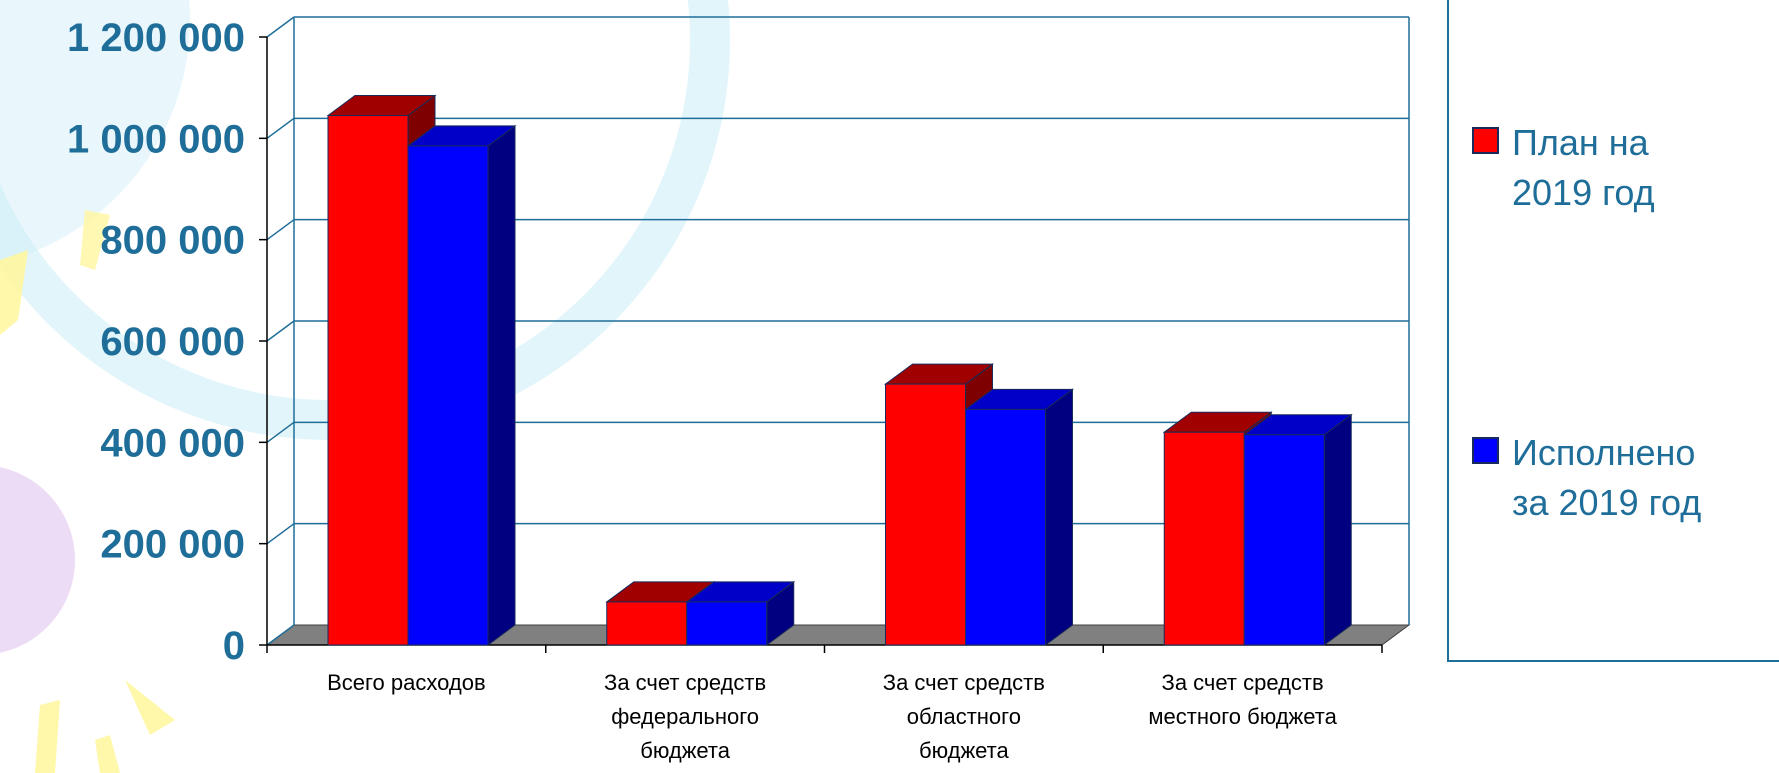 The height and width of the screenshot is (773, 1779). I want to click on y-tick-label: 200 000, so click(172, 545).